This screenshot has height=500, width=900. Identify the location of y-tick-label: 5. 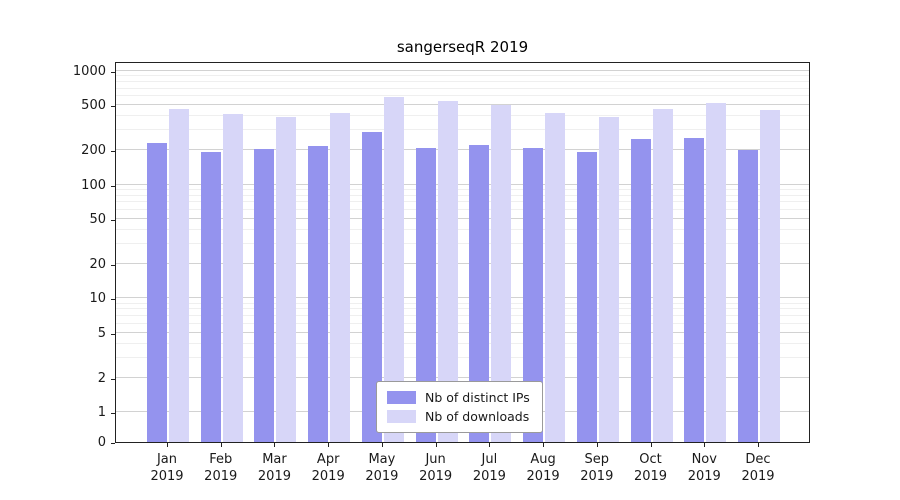
(101, 333).